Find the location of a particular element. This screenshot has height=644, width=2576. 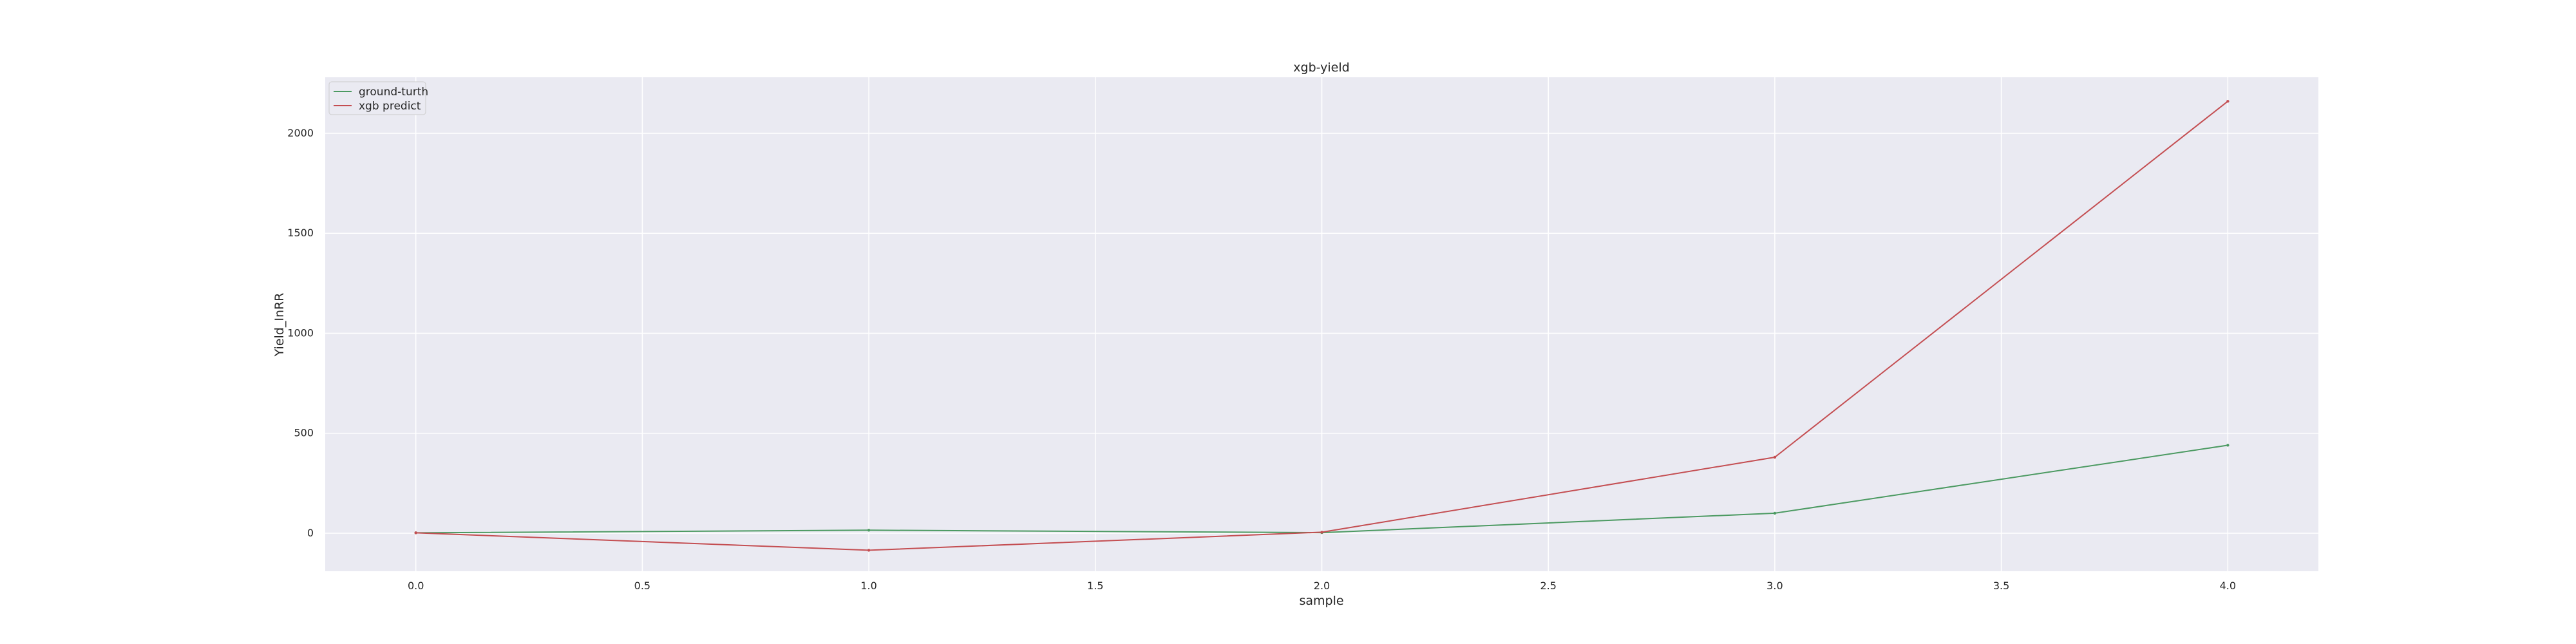

legend-label-ground-turth: ground-turth is located at coordinates (394, 92).